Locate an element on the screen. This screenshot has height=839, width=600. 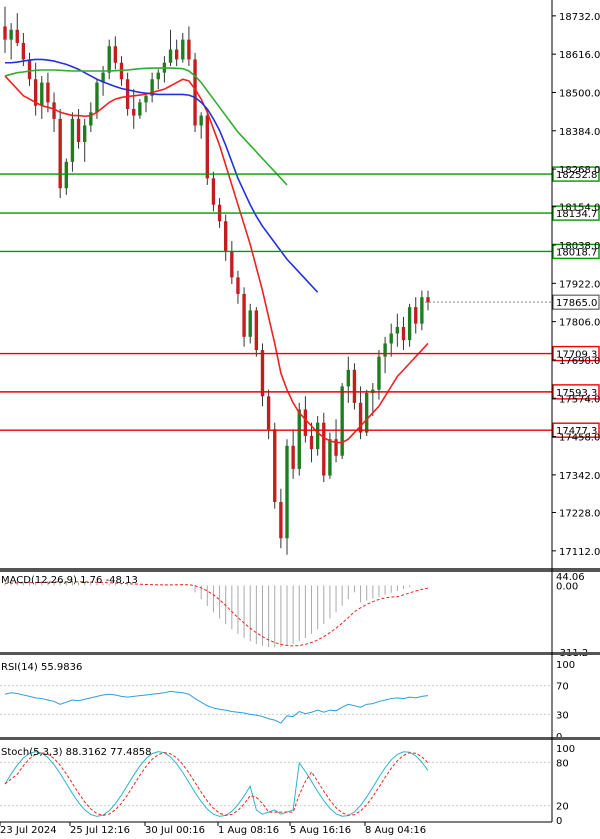
level-tag-label: 17477.3 is located at coordinates (576, 431).